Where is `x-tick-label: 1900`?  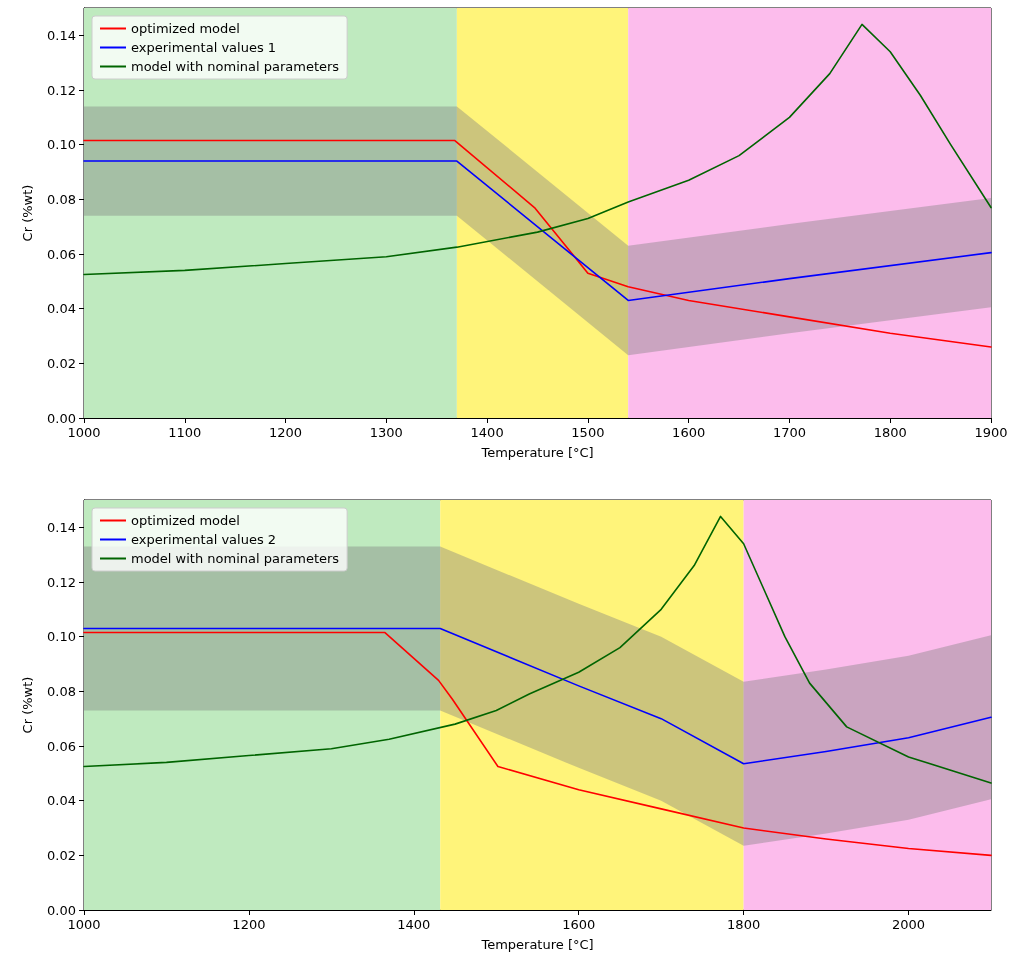
x-tick-label: 1900 is located at coordinates (991, 432).